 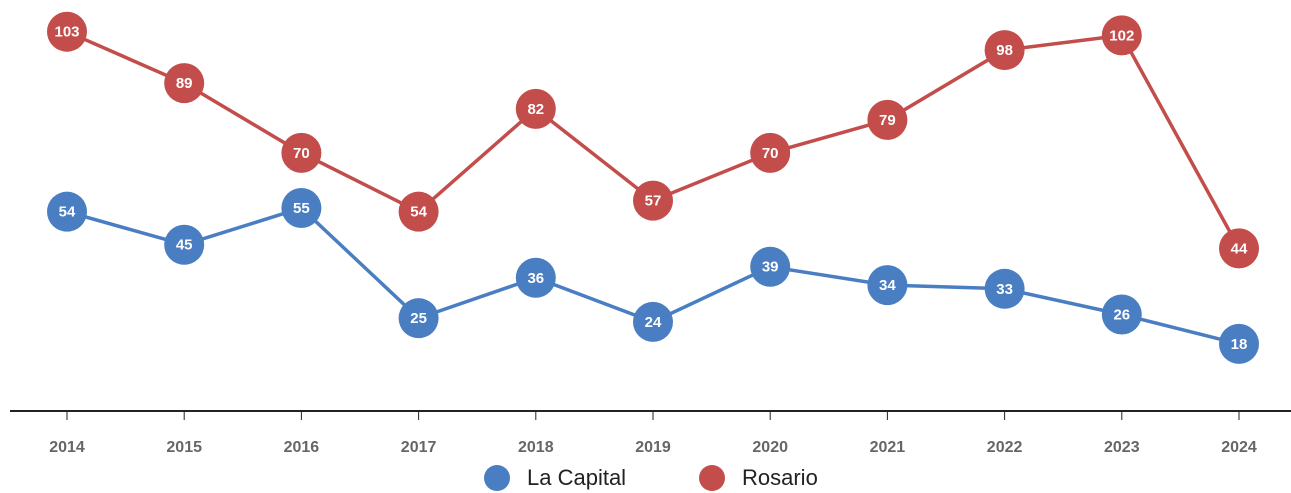 I want to click on x-tick-label: 2016, so click(x=302, y=447).